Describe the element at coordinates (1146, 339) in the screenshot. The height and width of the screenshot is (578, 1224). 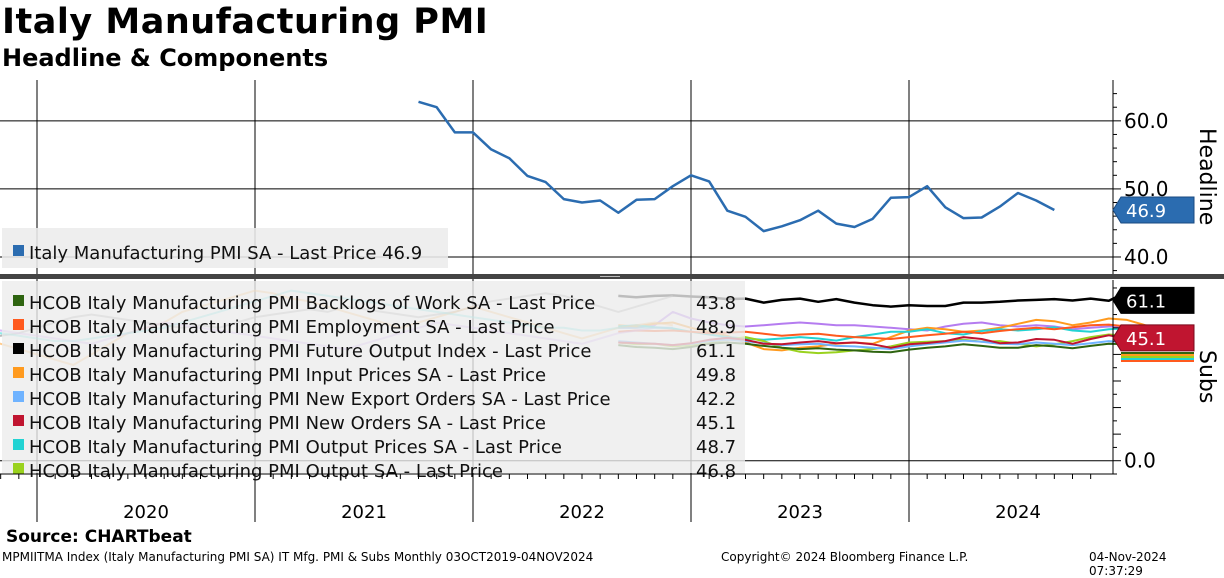
I see `tag-neworders-text: 45.1` at that location.